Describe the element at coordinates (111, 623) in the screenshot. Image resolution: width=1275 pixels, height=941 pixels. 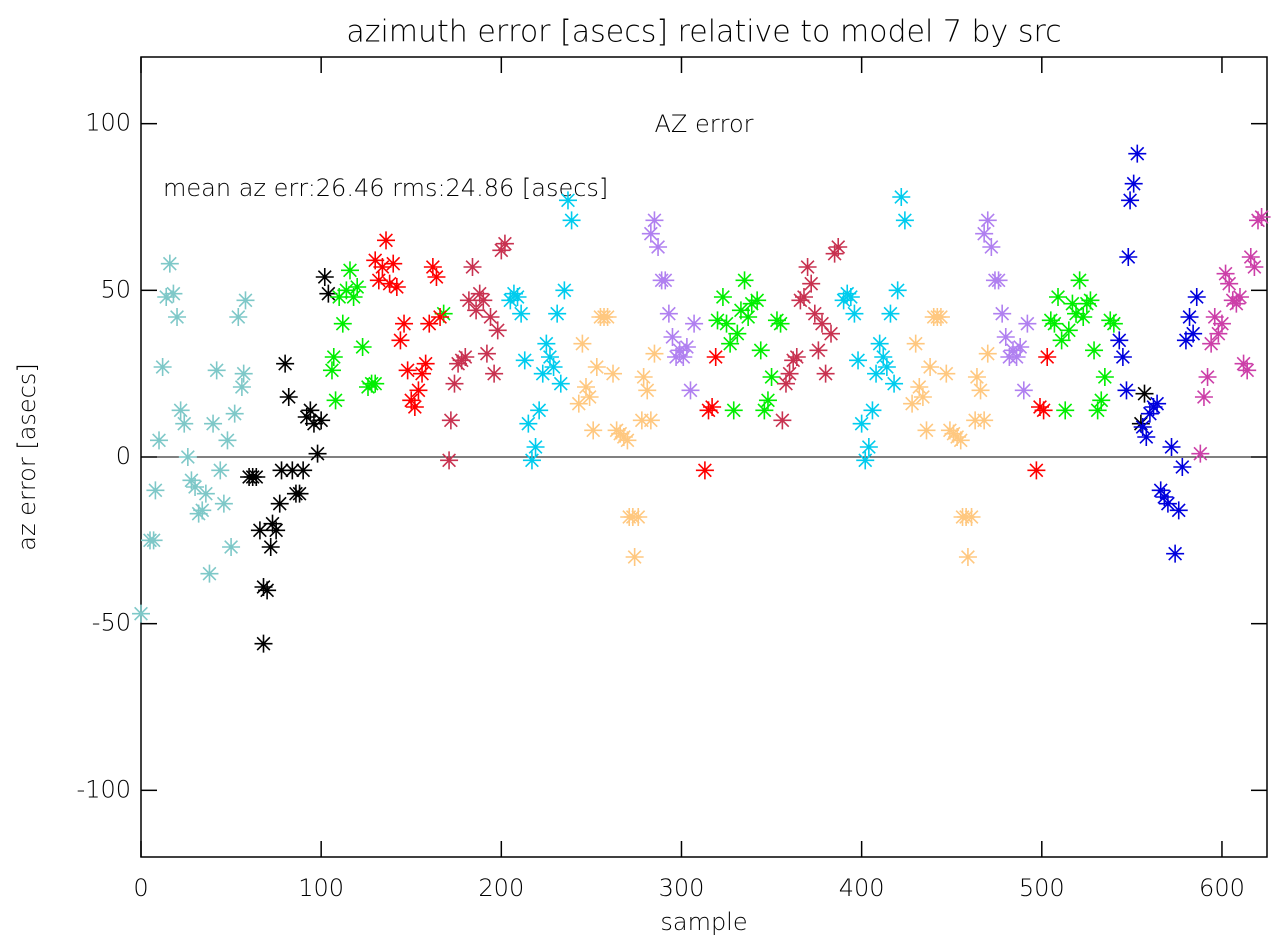
I see `y-tick-label: -50` at that location.